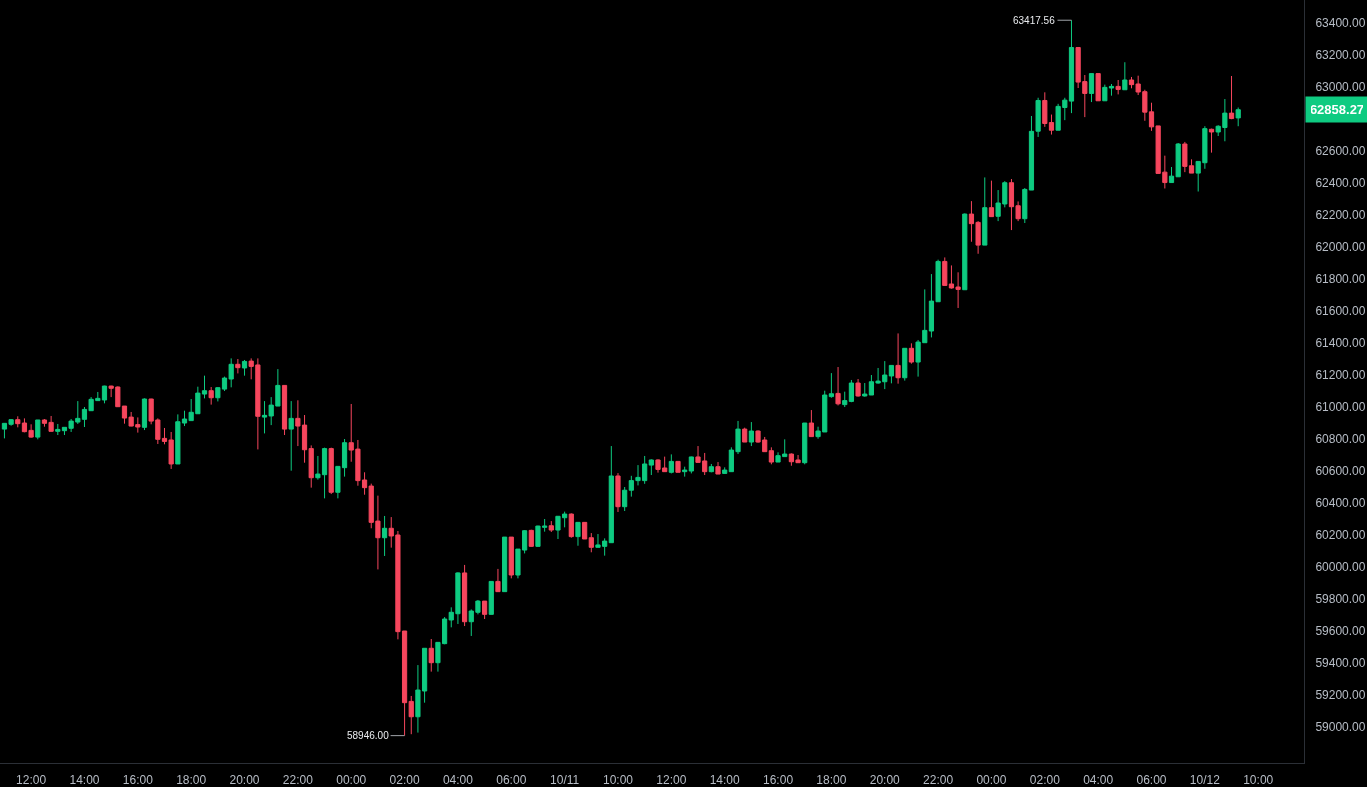  Describe the element at coordinates (1340, 247) in the screenshot. I see `y-tick-label: 62000.00` at that location.